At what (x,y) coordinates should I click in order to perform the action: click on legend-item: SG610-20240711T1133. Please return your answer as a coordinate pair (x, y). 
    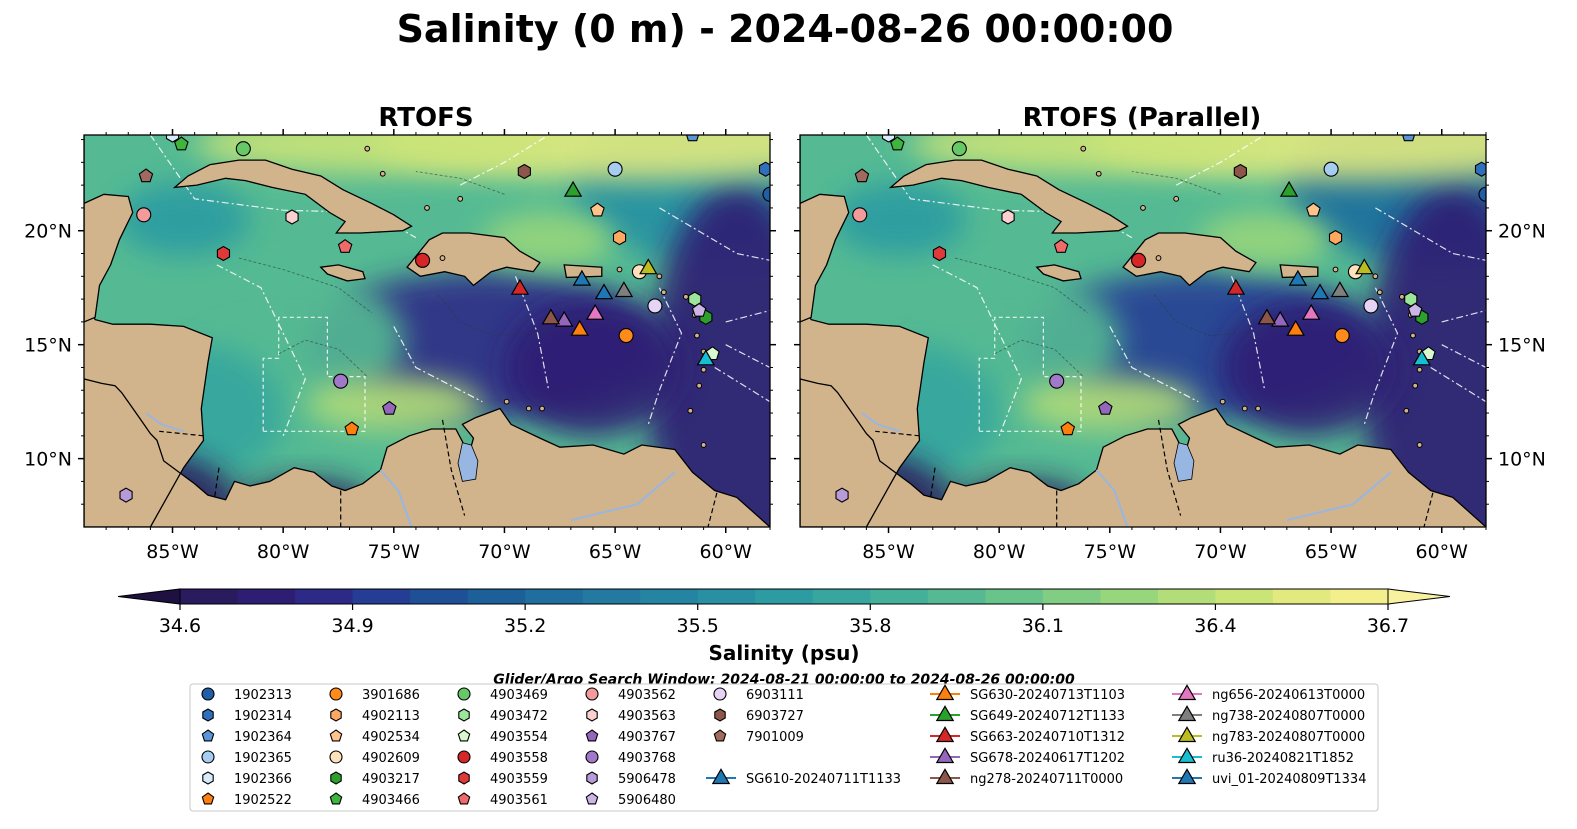
    Looking at the image, I should click on (803, 777).